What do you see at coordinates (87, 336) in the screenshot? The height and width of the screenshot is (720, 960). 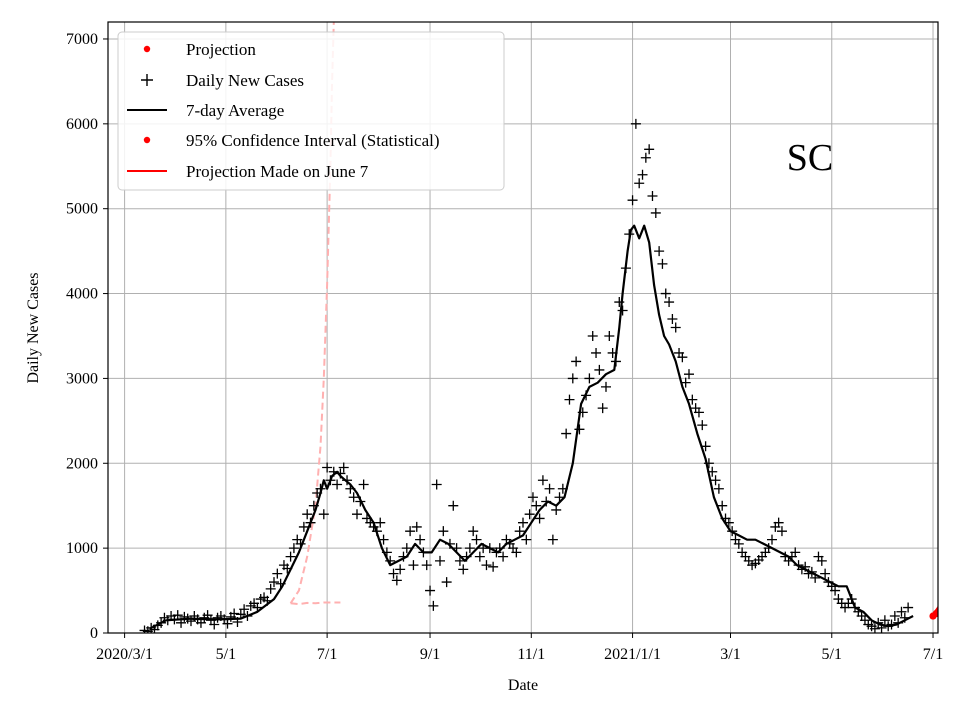 I see `y-axis: 0 1000 2000 3000 4000 5000 6000 7000` at bounding box center [87, 336].